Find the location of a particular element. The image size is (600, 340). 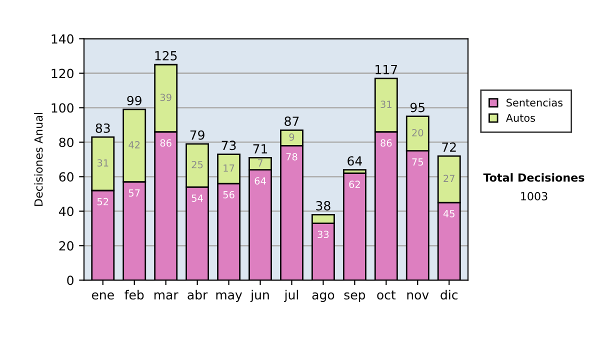

data-label: 7 is located at coordinates (260, 162).